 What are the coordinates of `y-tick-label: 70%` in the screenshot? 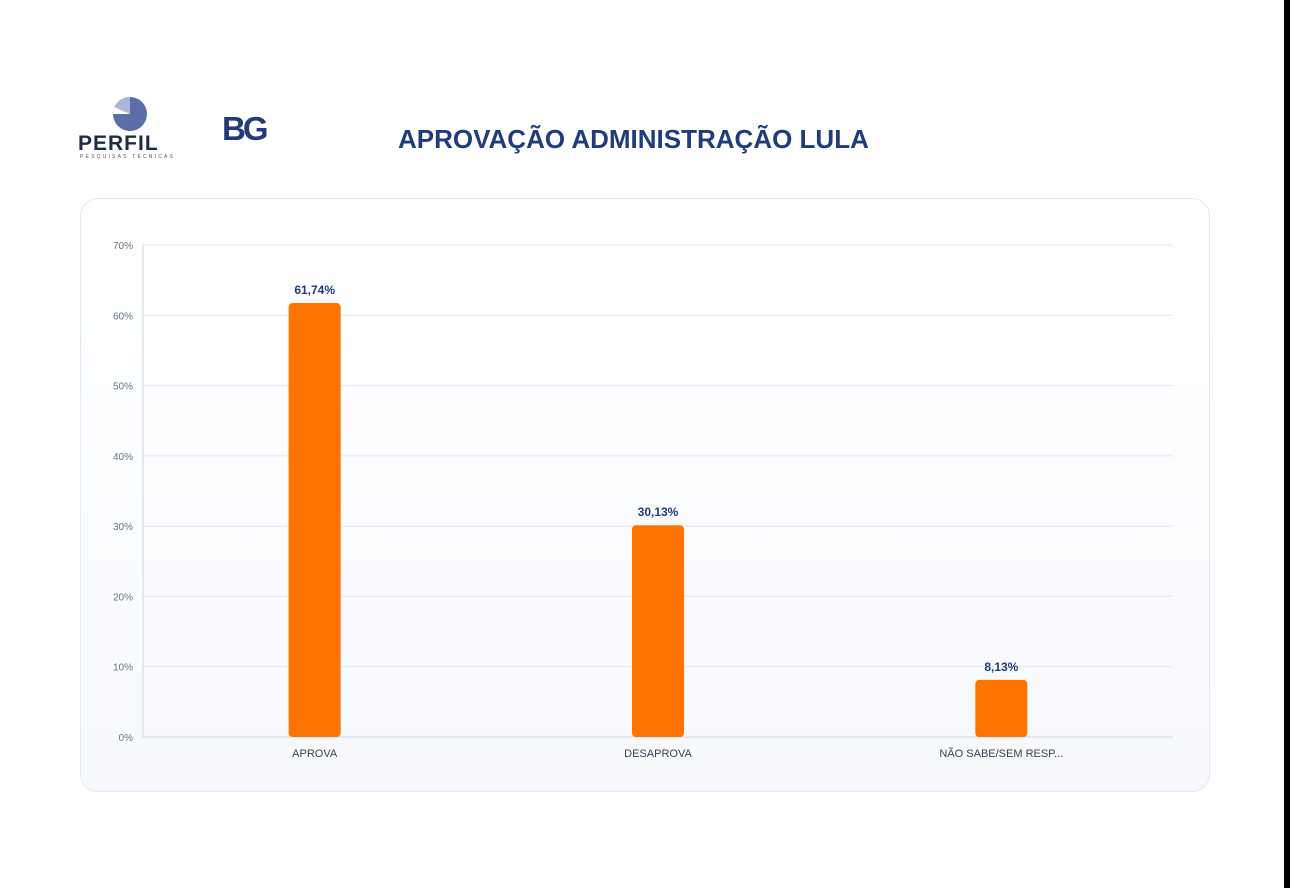 It's located at (123, 246).